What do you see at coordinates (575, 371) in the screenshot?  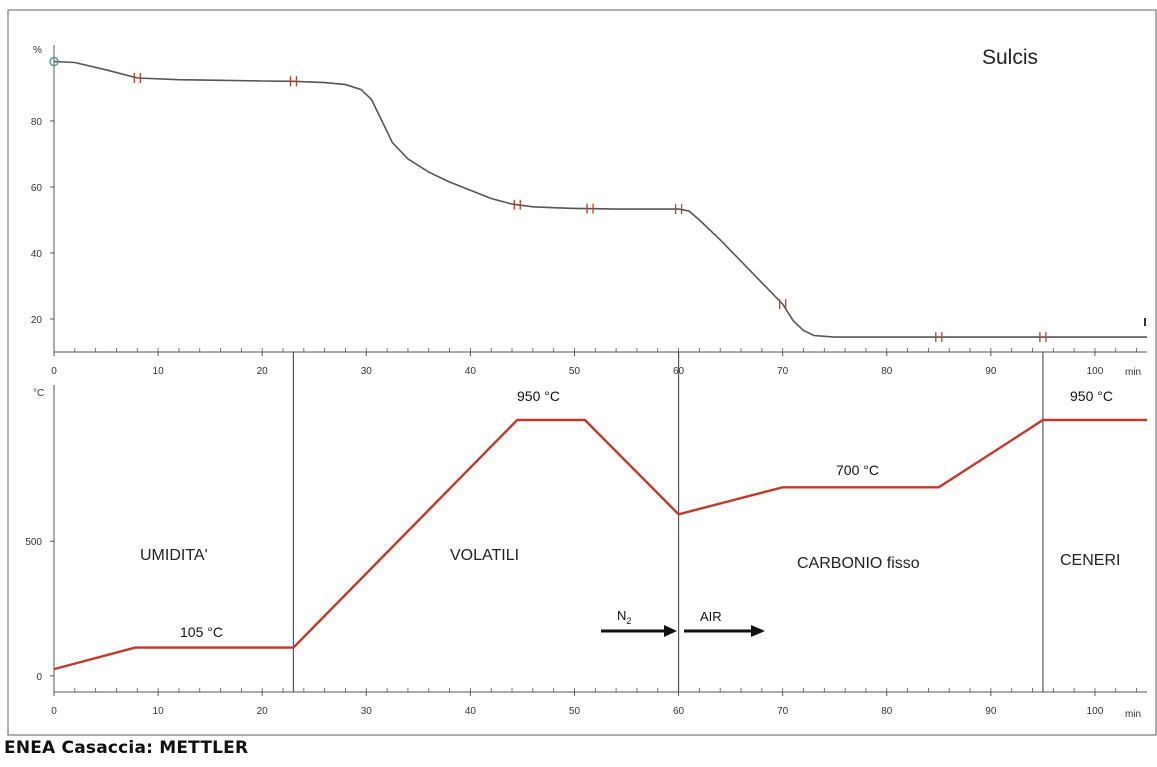 I see `top-x-tick-label: 50` at bounding box center [575, 371].